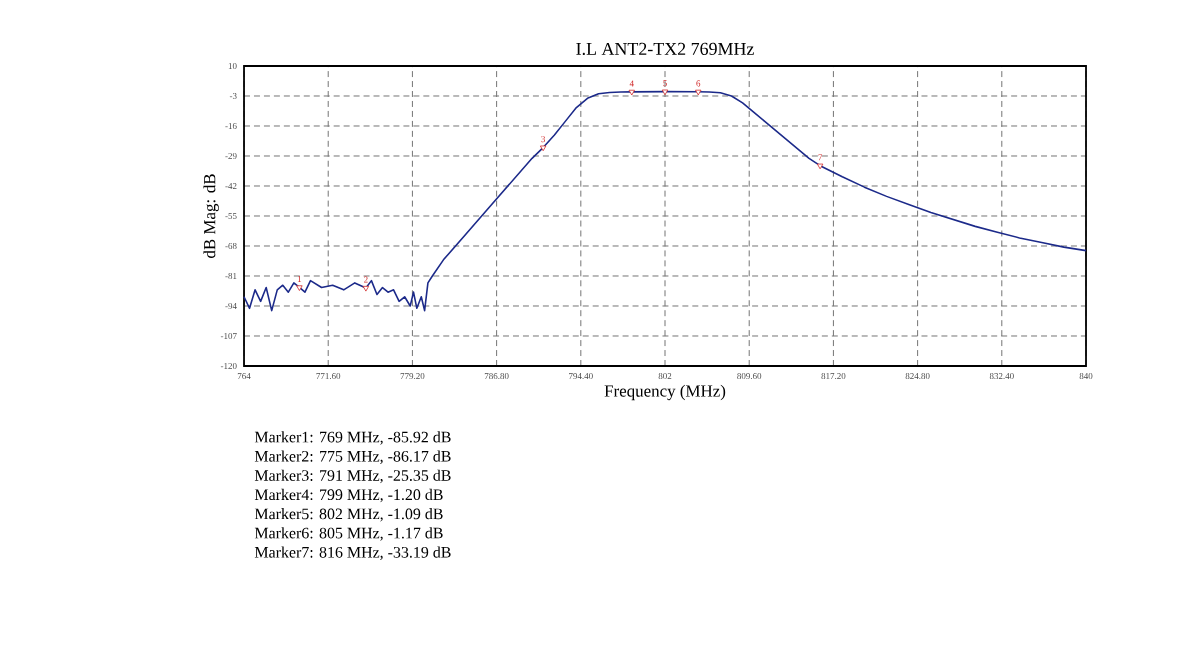 The width and height of the screenshot is (1200, 654). Describe the element at coordinates (665, 48) in the screenshot. I see `chart-title: I.L ANT2-TX2 769MHz` at that location.